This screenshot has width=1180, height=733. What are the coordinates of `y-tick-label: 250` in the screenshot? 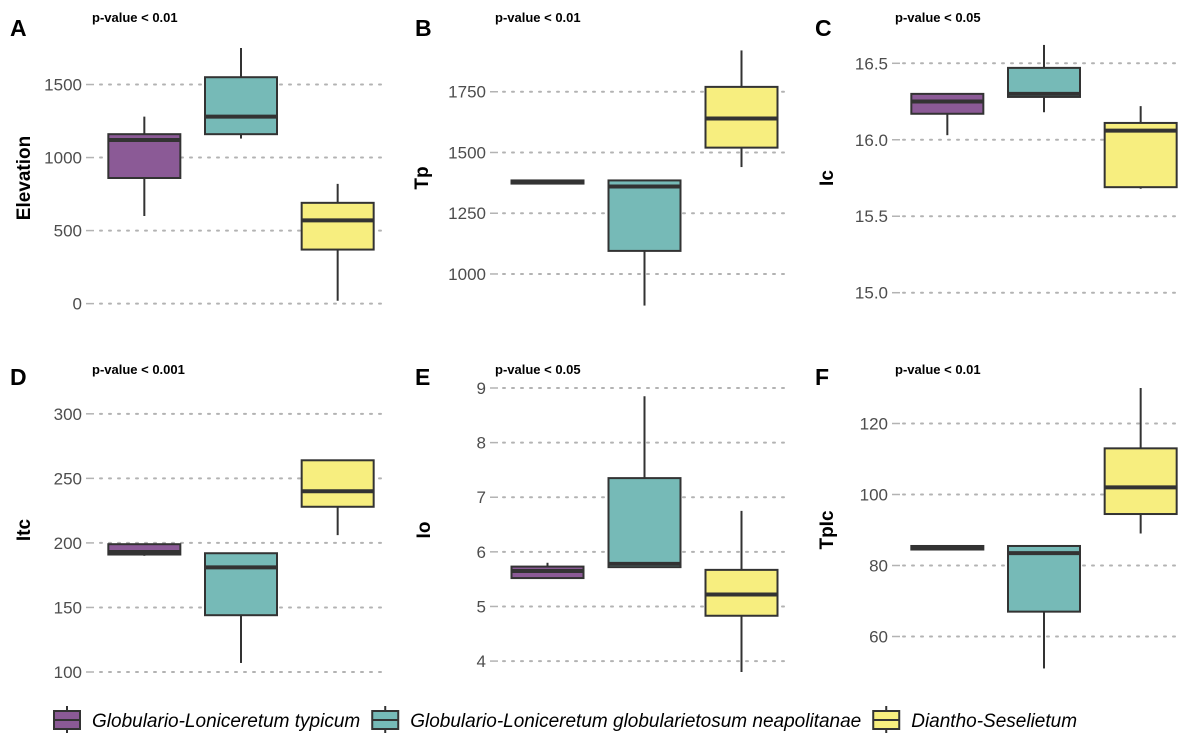 It's located at (68, 478).